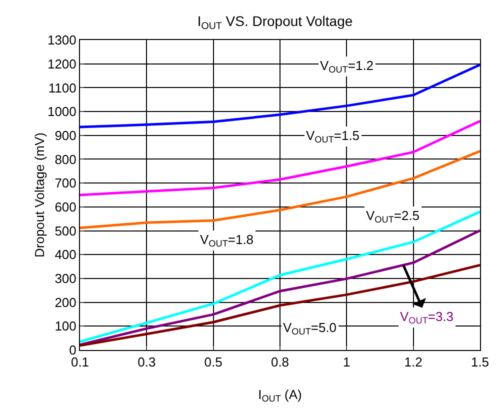 The height and width of the screenshot is (410, 500). I want to click on x-tick-label: 1.5, so click(480, 362).